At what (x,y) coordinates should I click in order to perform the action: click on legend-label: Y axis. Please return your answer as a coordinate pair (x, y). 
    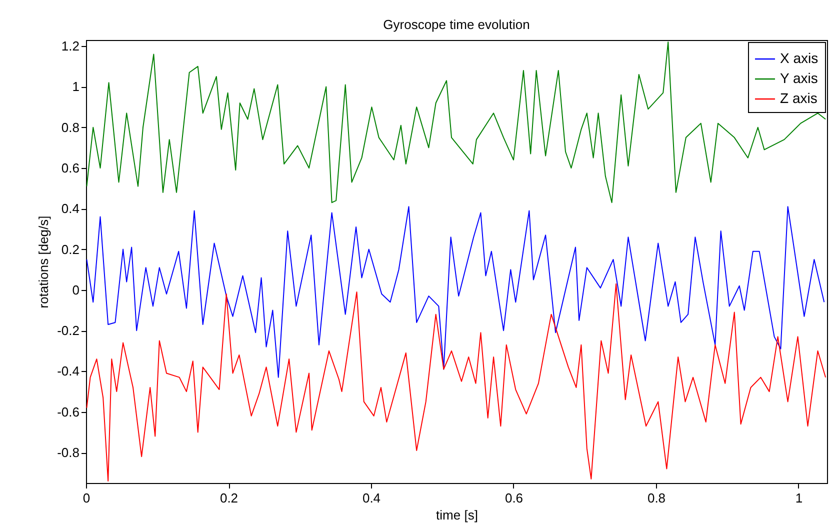
    Looking at the image, I should click on (799, 78).